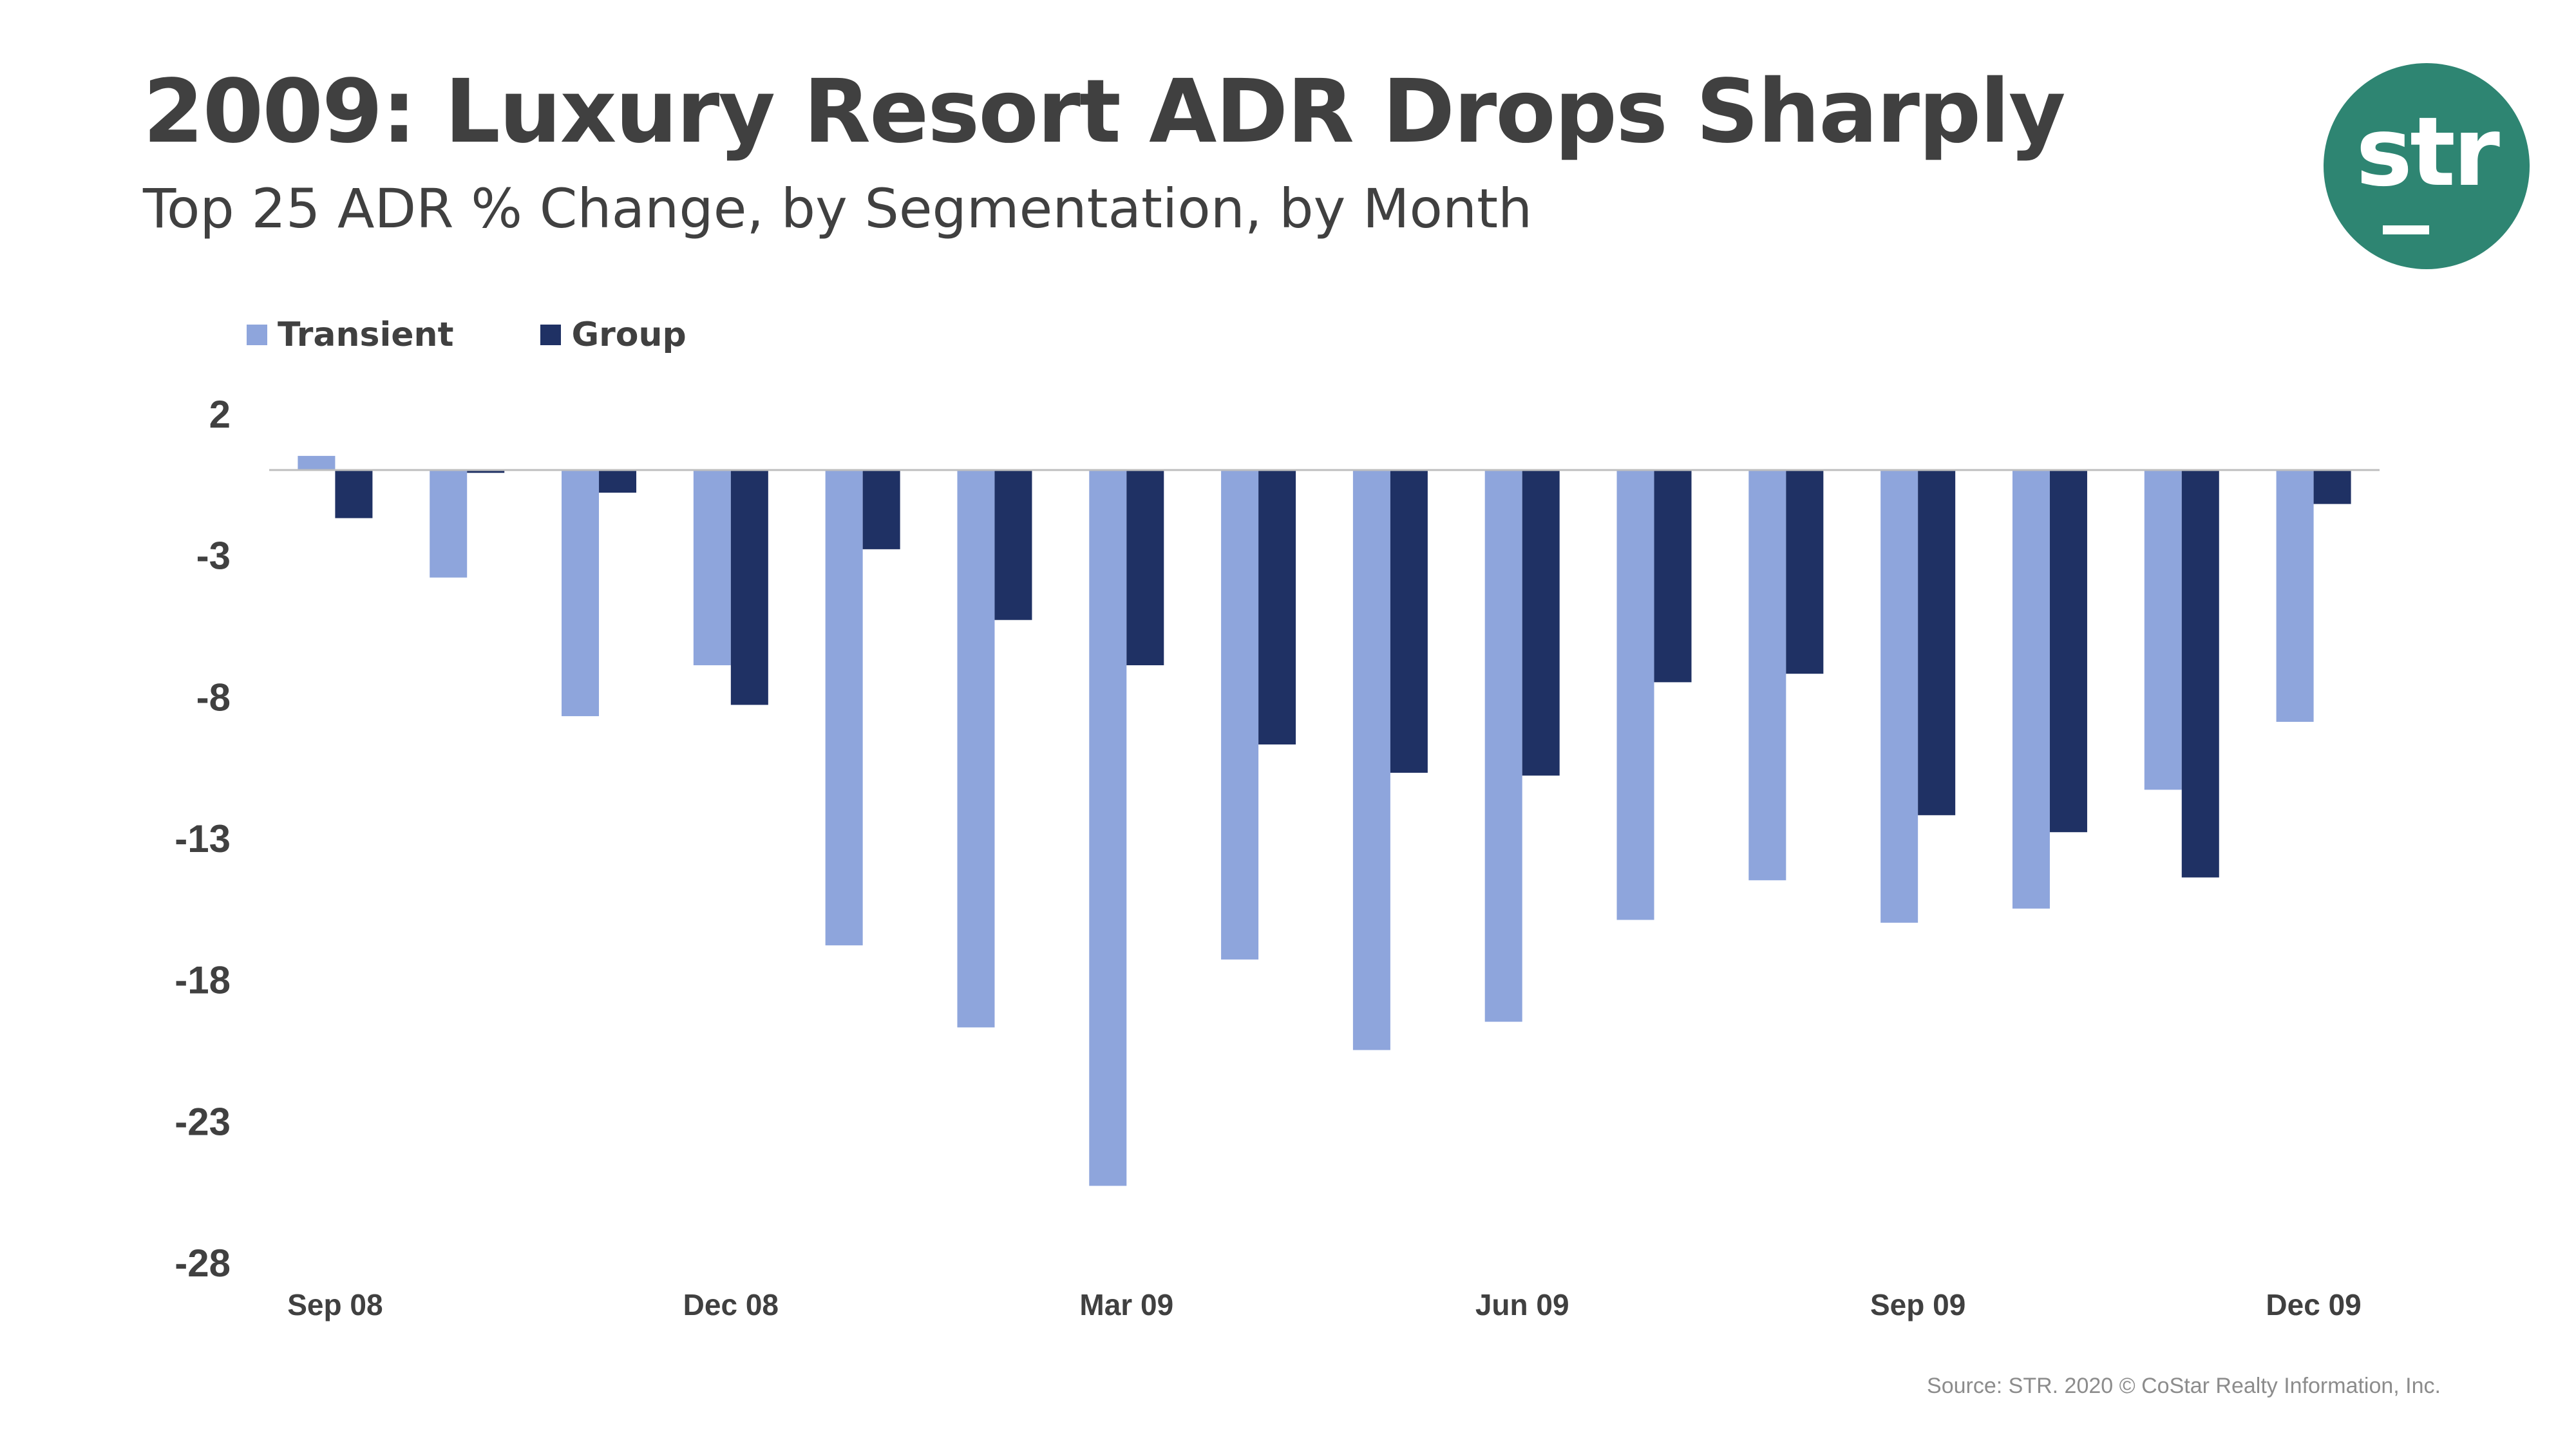 This screenshot has height=1449, width=2576. What do you see at coordinates (203, 839) in the screenshot?
I see `y-tick-label: -13` at bounding box center [203, 839].